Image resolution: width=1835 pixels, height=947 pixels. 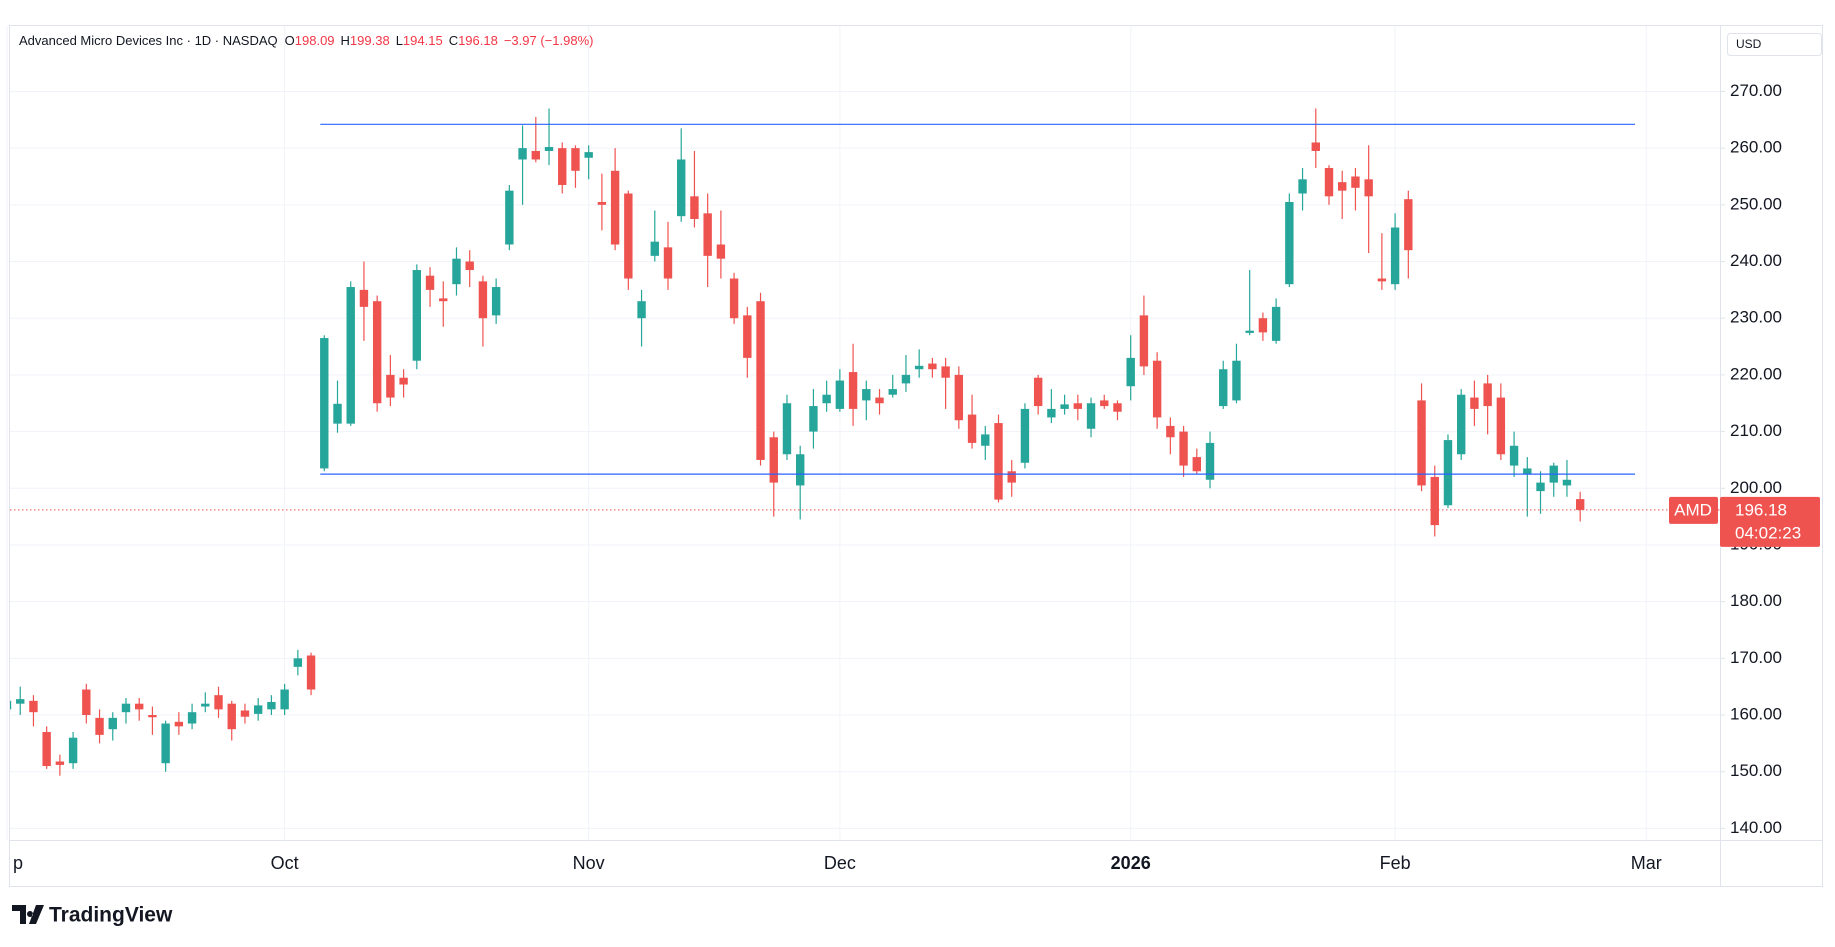 I want to click on countdown: 04:02:23, so click(x=1768, y=532).